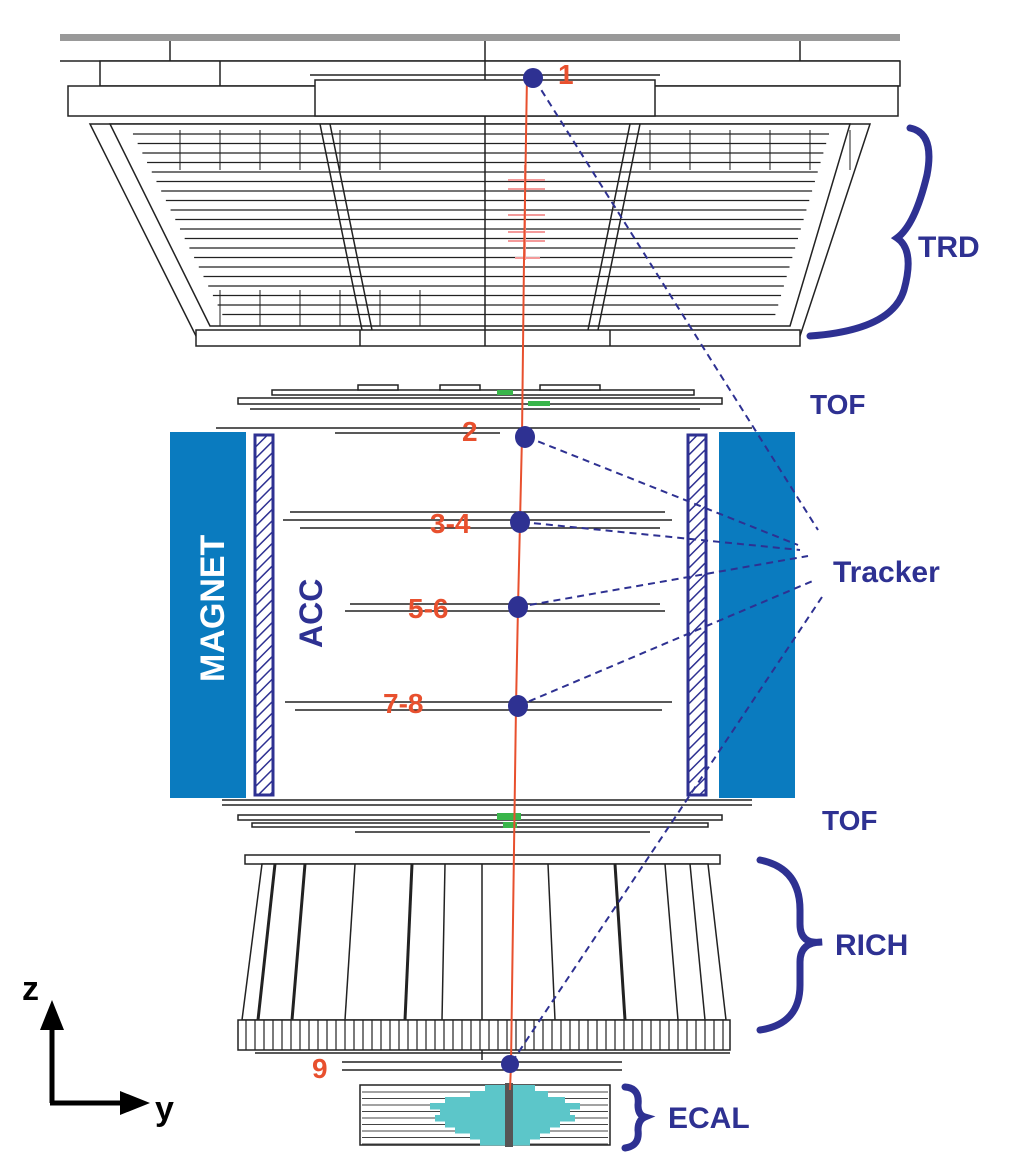  Describe the element at coordinates (509, 1115) in the screenshot. I see `ecal-core` at that location.